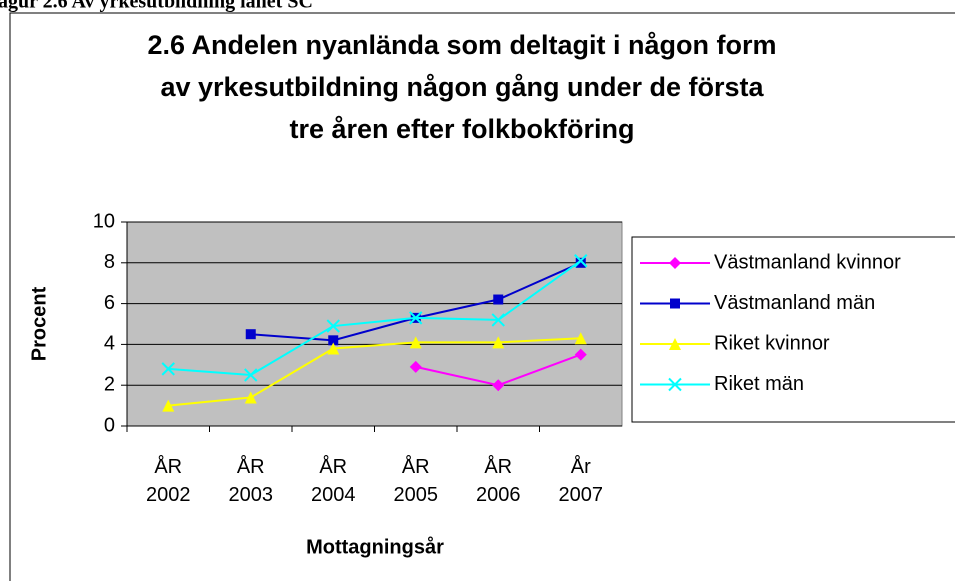 Image resolution: width=955 pixels, height=581 pixels. What do you see at coordinates (416, 480) in the screenshot?
I see `x-tick-label: ÅR 2005` at bounding box center [416, 480].